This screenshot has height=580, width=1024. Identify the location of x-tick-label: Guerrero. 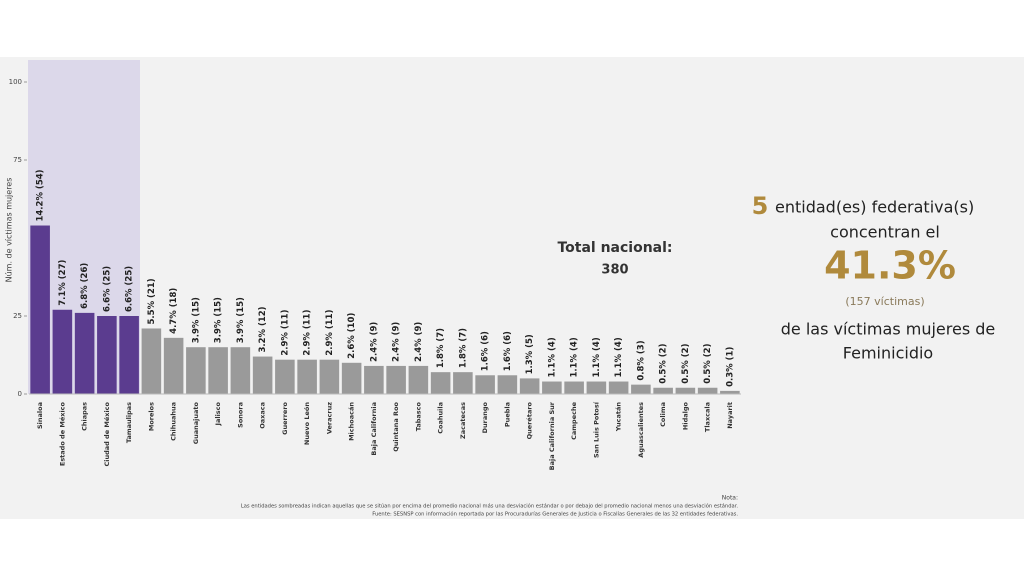
(285, 417).